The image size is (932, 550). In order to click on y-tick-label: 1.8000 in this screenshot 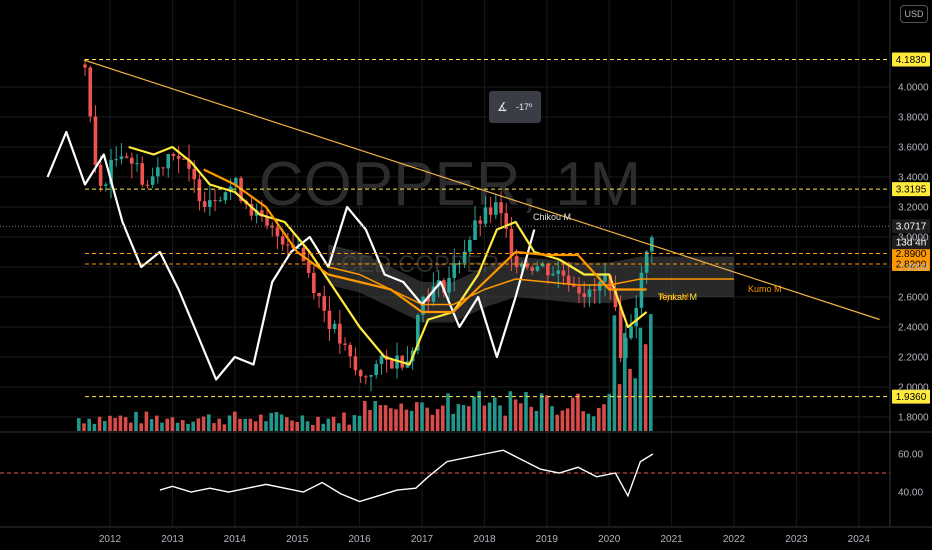, I will do `click(913, 418)`.